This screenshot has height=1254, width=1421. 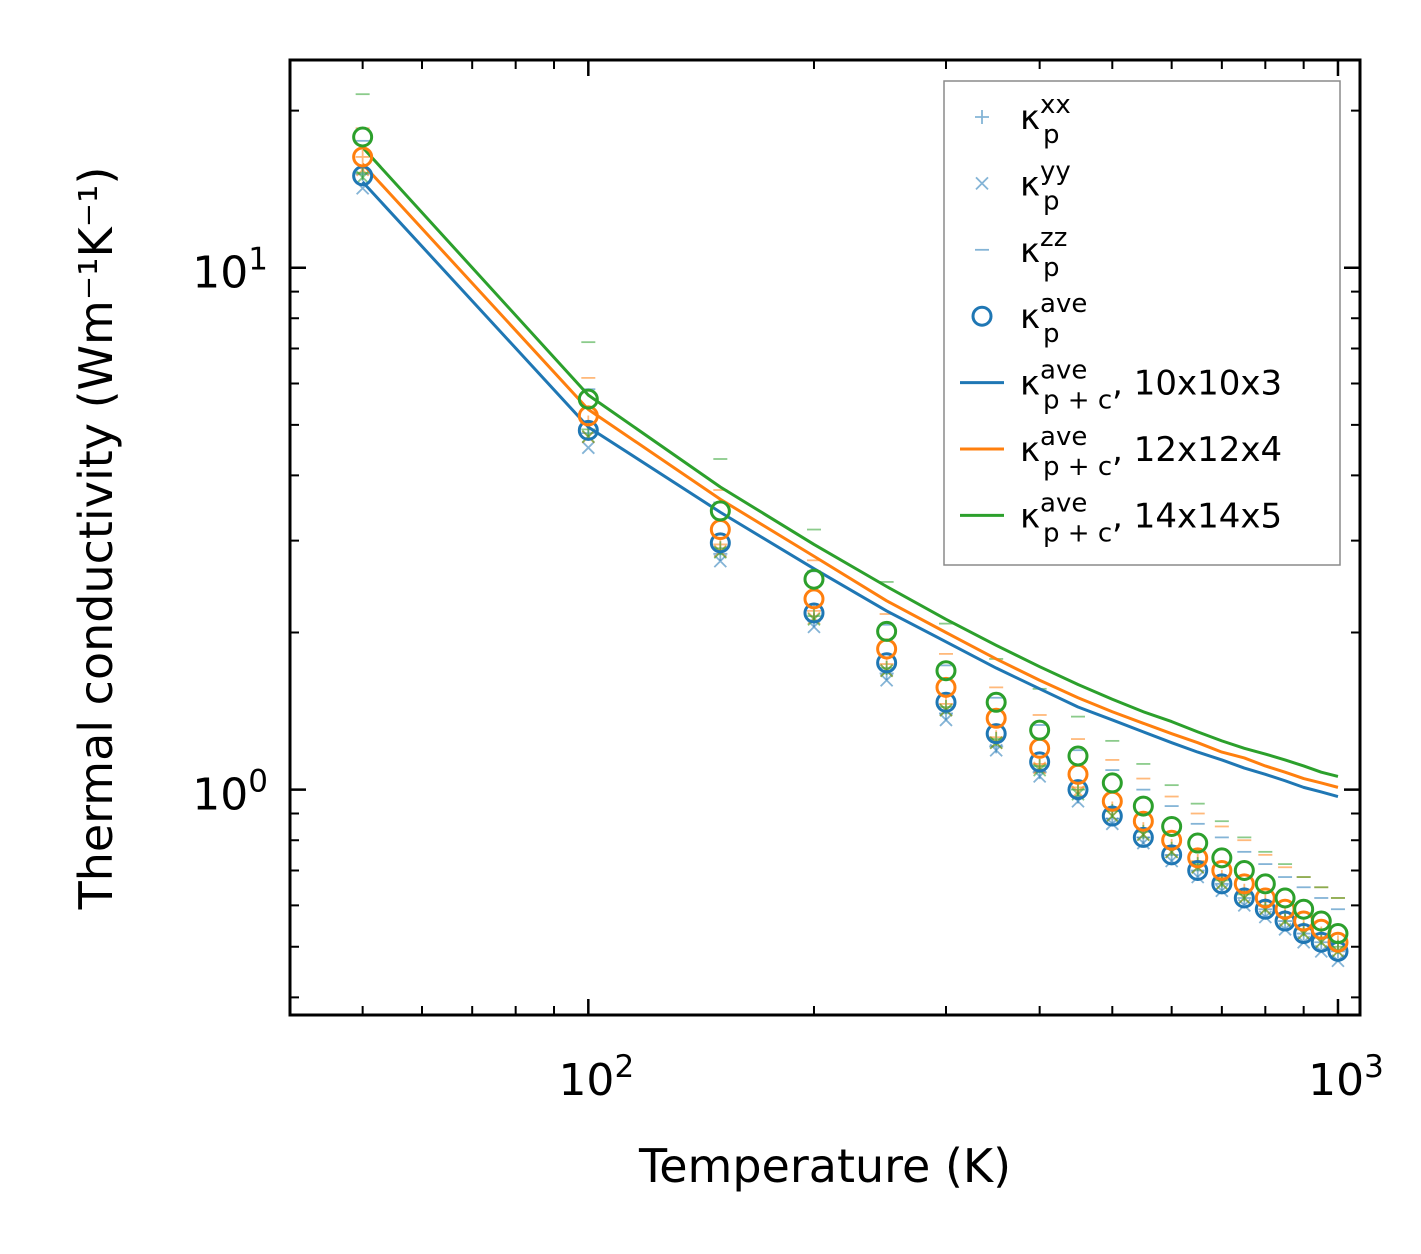 I want to click on legend-item-3: κave p, so click(x=1029, y=319).